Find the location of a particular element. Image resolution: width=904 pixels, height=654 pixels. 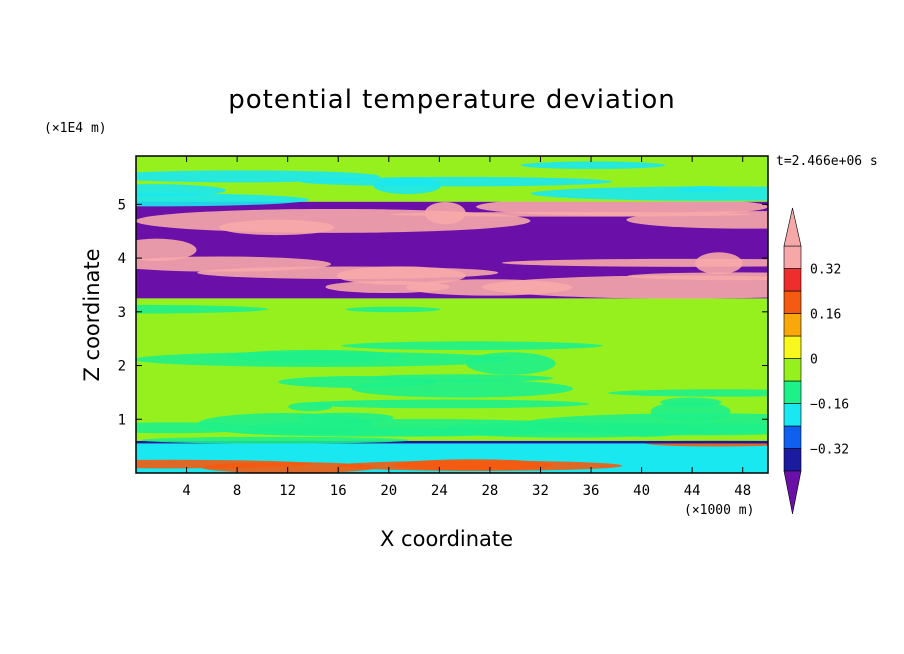

x-axis-unit: (×1000 m) is located at coordinates (719, 510).